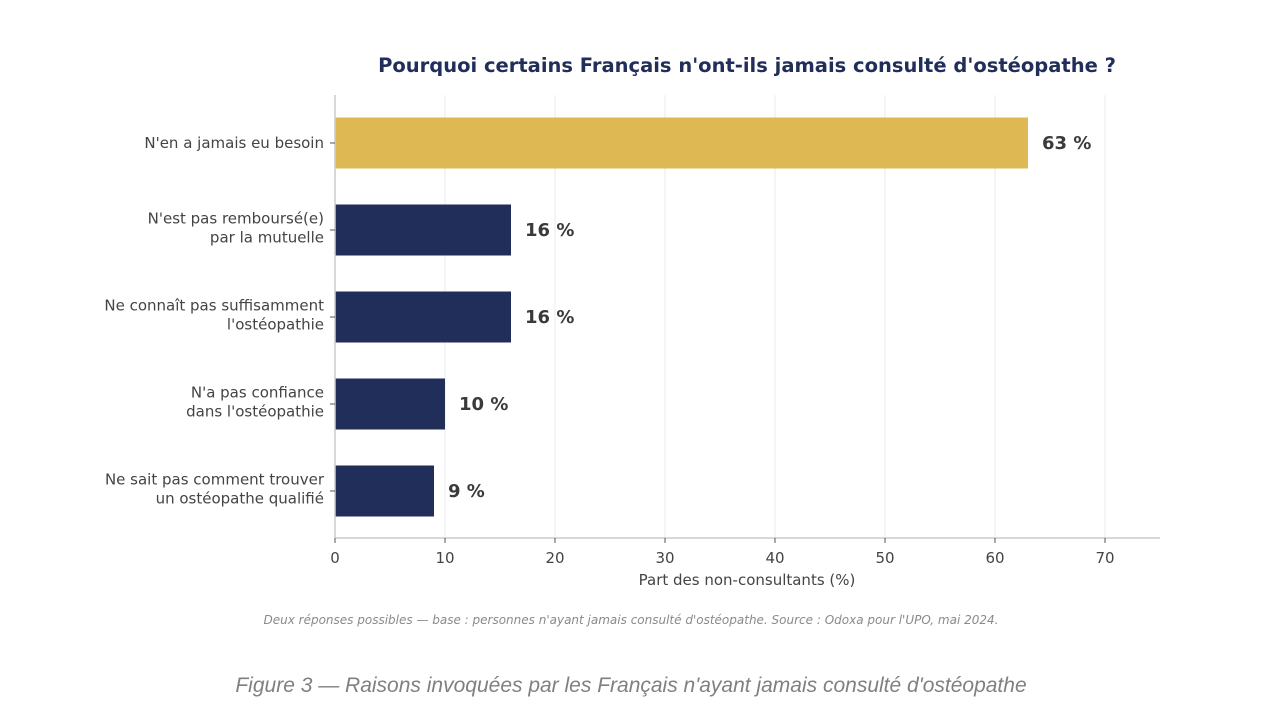 This screenshot has height=720, width=1270. I want to click on x-tick-label: 60, so click(994, 558).